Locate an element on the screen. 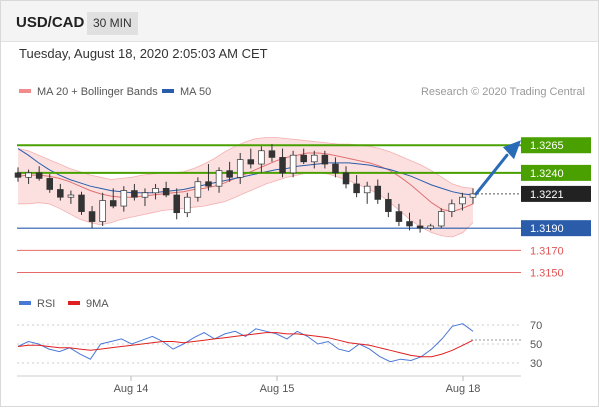 The image size is (599, 408). symbol-title: USD/CAD is located at coordinates (50, 22).